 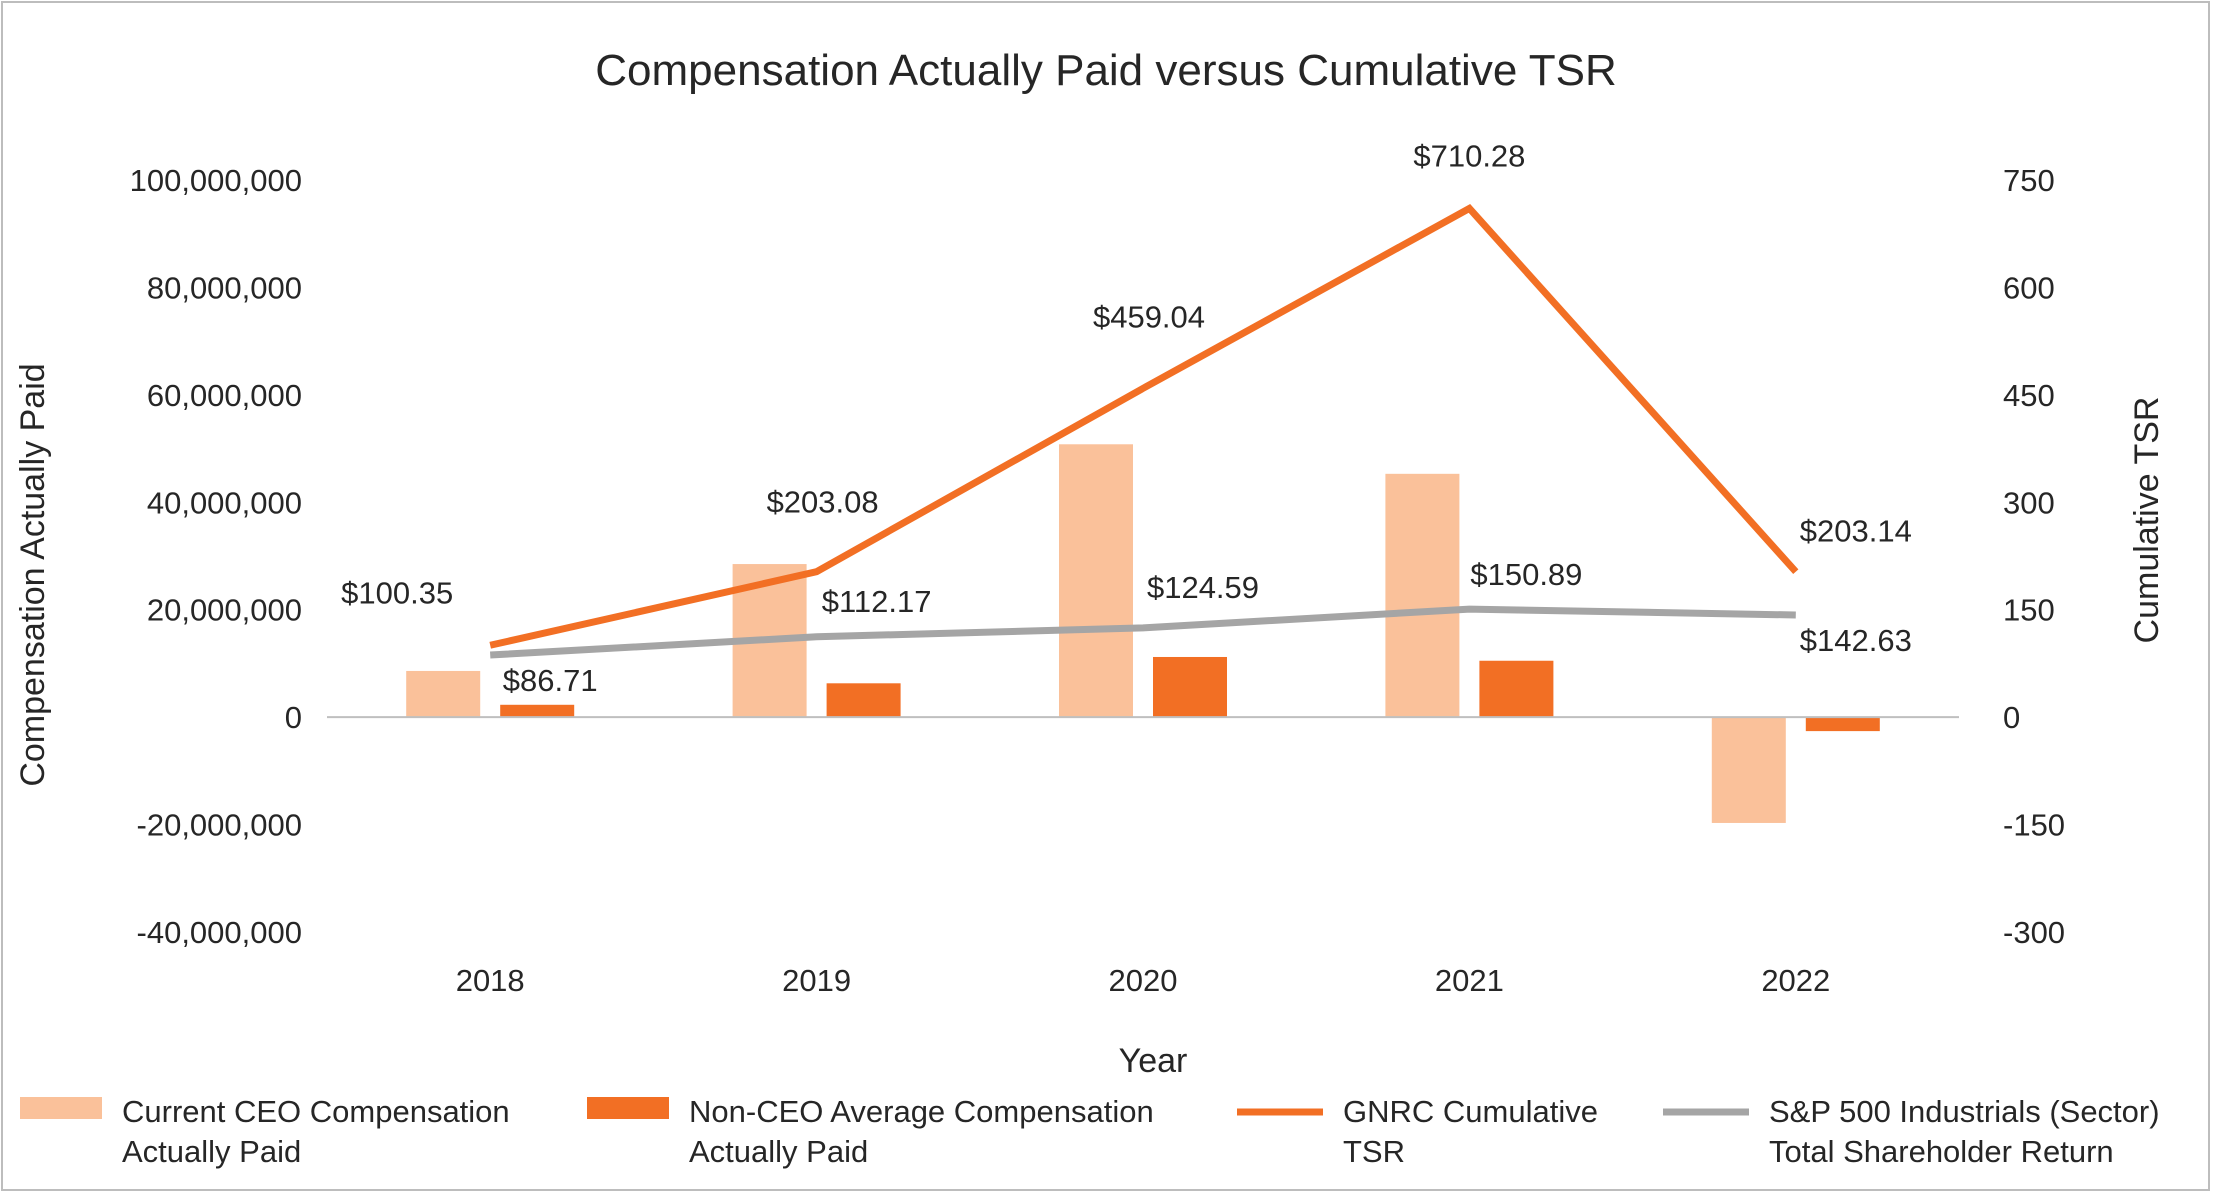 What do you see at coordinates (2029, 287) in the screenshot?
I see `y-right-tick-label: 600` at bounding box center [2029, 287].